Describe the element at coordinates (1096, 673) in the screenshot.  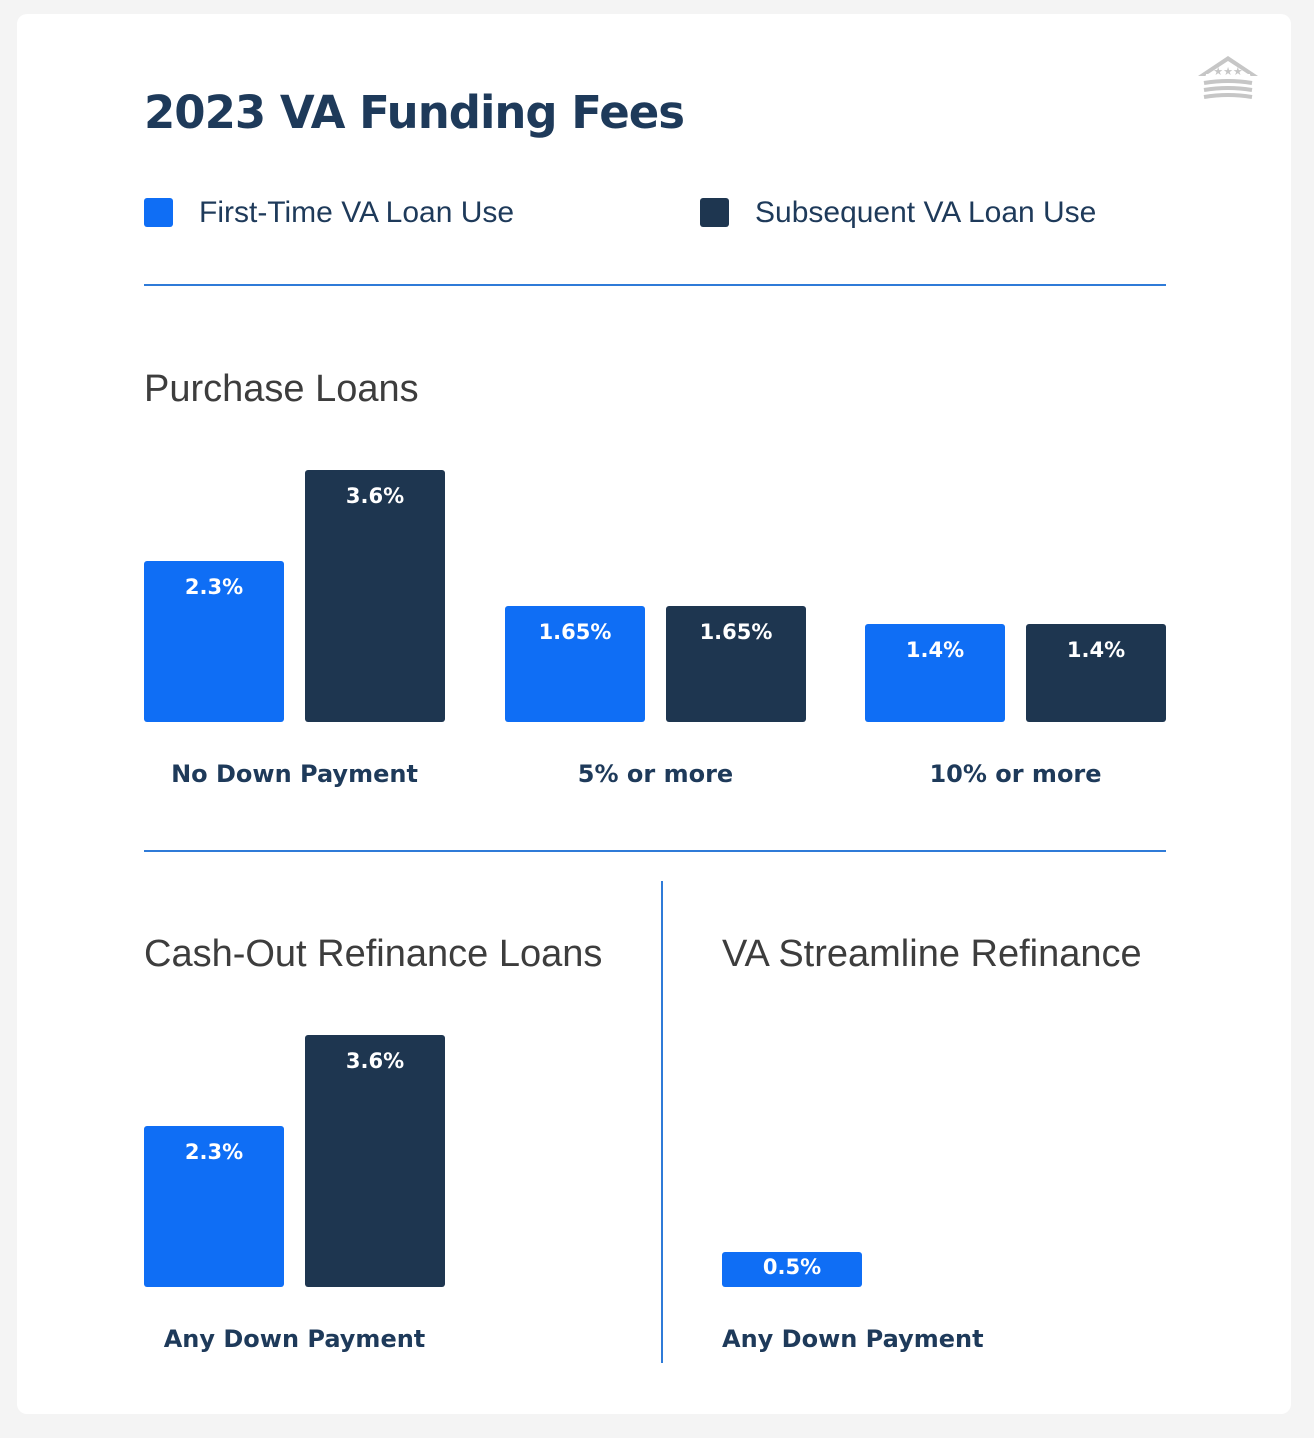
I see `bar-subsequent-va-loan-use-10-or-more` at that location.